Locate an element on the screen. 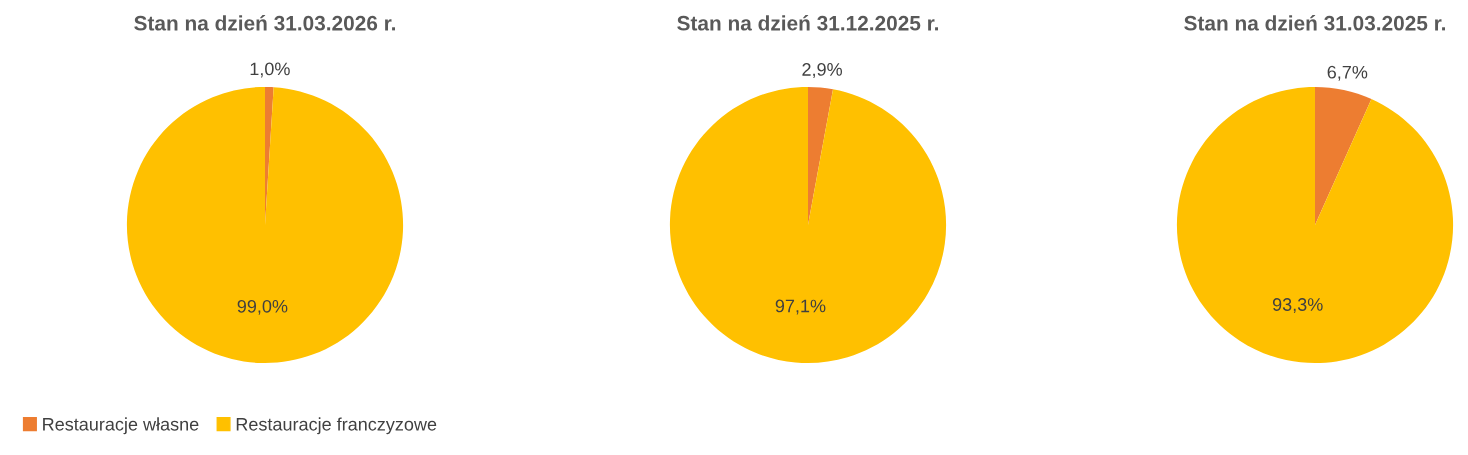  legend-label: Restauracje franczyzowe is located at coordinates (336, 426).